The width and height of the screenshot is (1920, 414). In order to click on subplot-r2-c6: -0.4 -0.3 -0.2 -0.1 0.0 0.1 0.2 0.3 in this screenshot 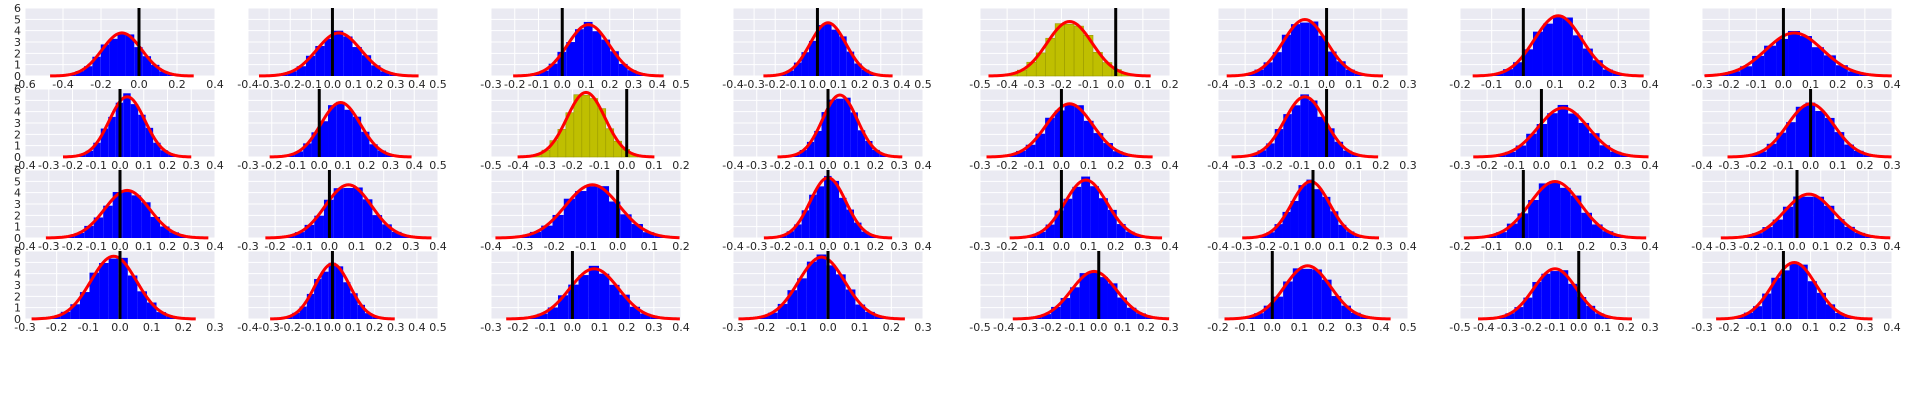, I will do `click(1312, 130)`.